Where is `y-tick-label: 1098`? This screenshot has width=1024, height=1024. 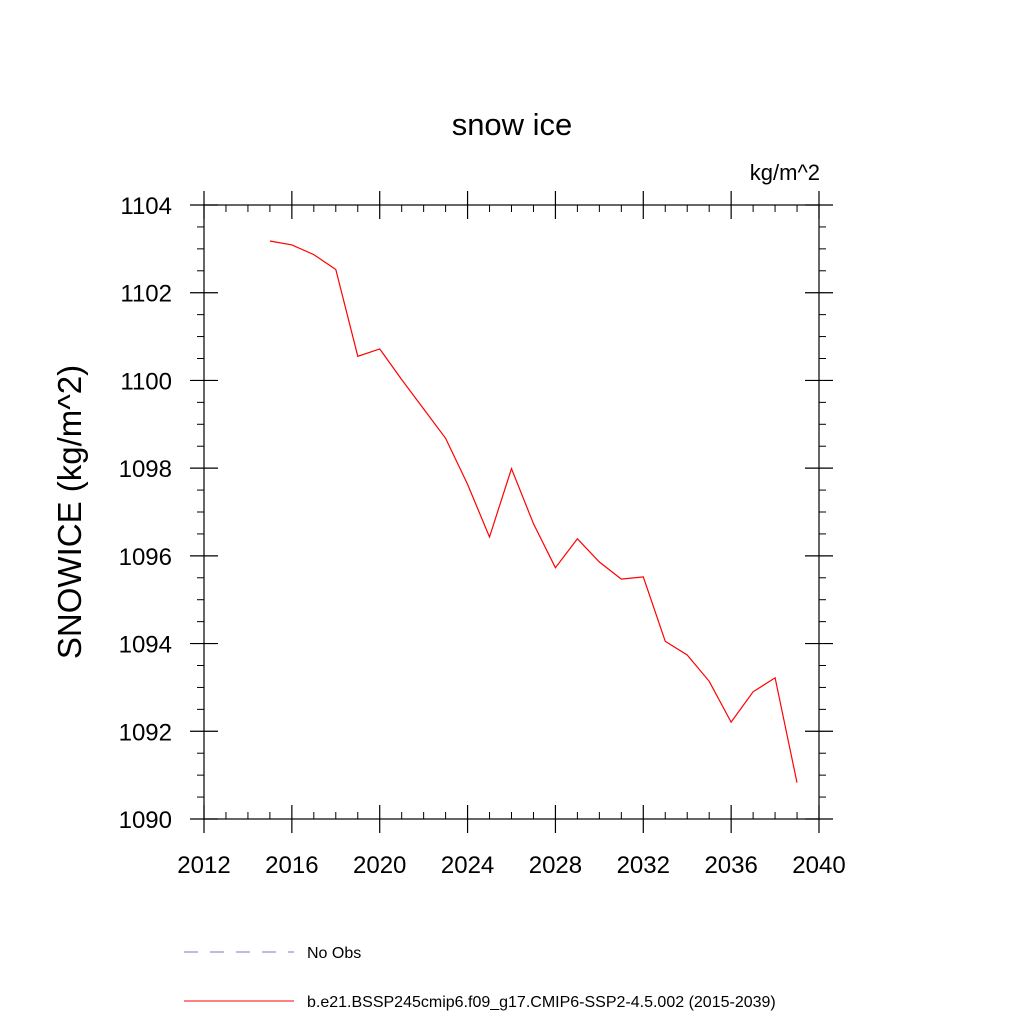 y-tick-label: 1098 is located at coordinates (145, 469).